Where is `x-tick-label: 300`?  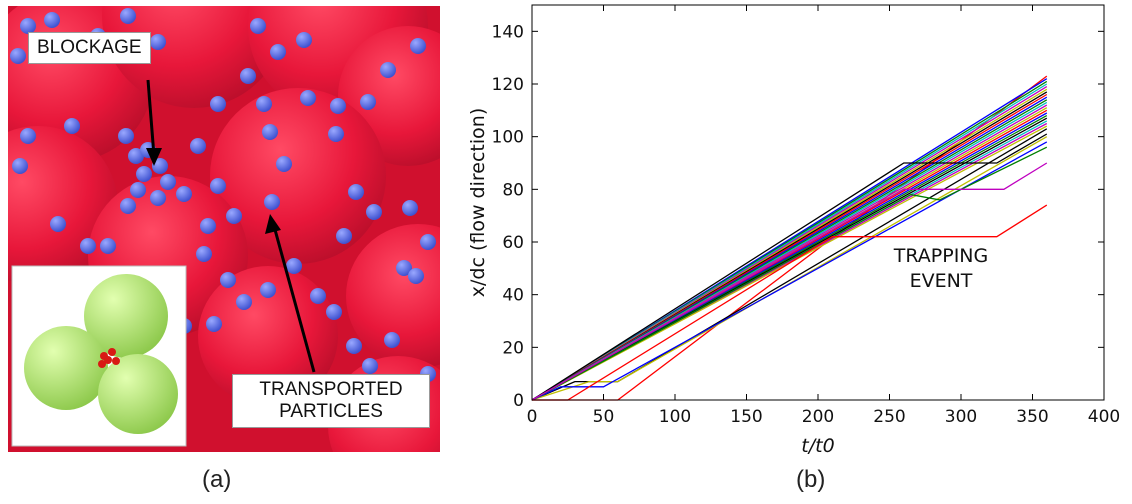
x-tick-label: 300 is located at coordinates (961, 417).